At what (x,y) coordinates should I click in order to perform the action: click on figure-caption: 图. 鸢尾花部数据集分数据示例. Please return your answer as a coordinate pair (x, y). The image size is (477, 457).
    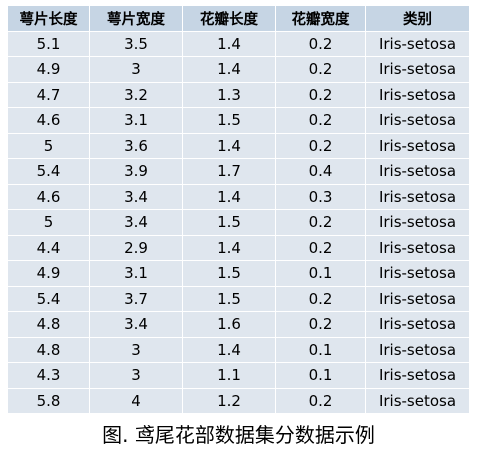
    Looking at the image, I should click on (238, 435).